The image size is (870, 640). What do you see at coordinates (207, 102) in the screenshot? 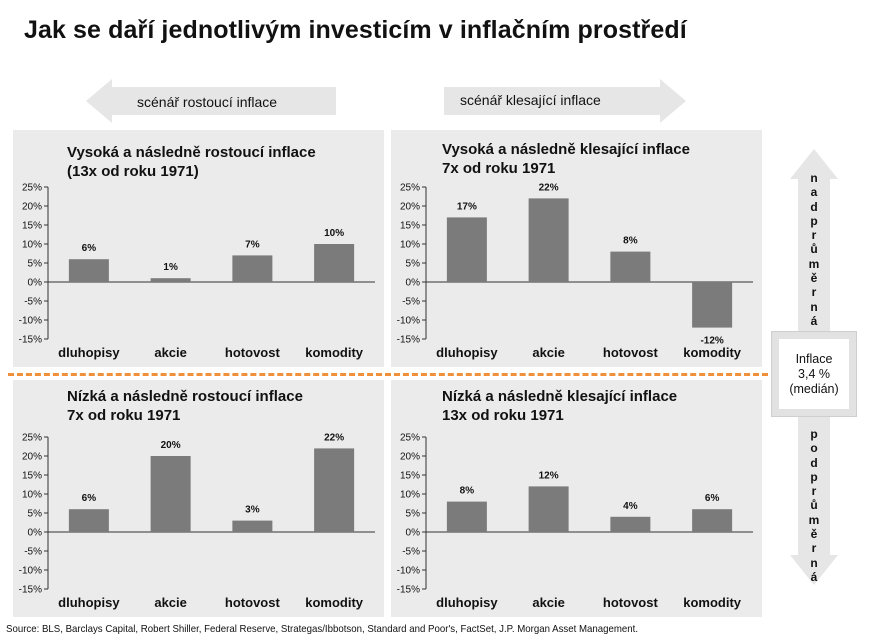
I see `scenario-left-label: scénář rostoucí inflace` at bounding box center [207, 102].